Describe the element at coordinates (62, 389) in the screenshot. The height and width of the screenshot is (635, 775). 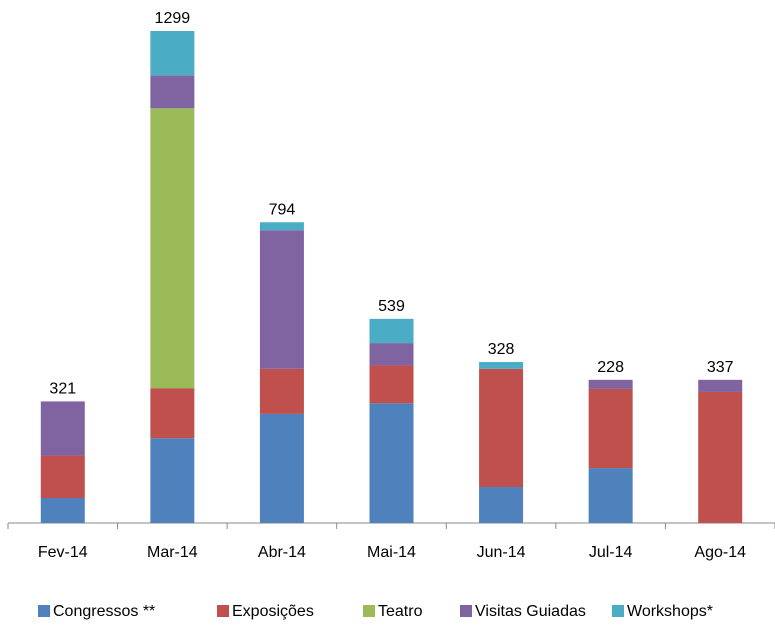
I see `total-label: 321` at that location.